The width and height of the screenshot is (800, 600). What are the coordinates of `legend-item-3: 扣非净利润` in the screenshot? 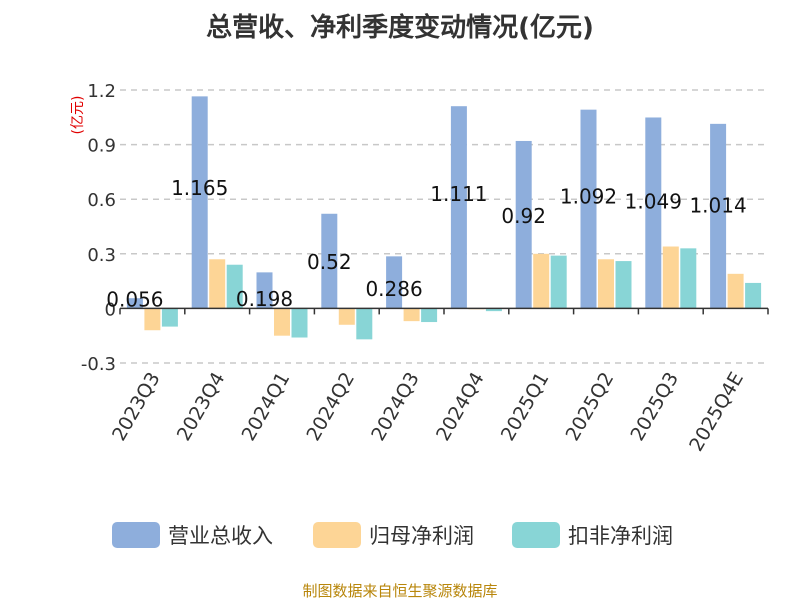 It's located at (592, 535).